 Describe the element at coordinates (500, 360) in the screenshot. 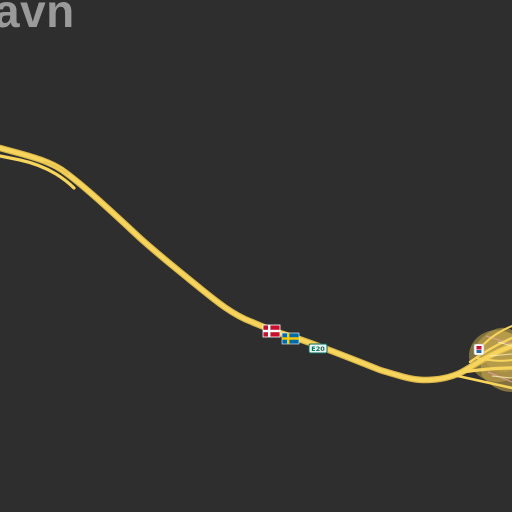

I see `urban-minor-roads` at that location.